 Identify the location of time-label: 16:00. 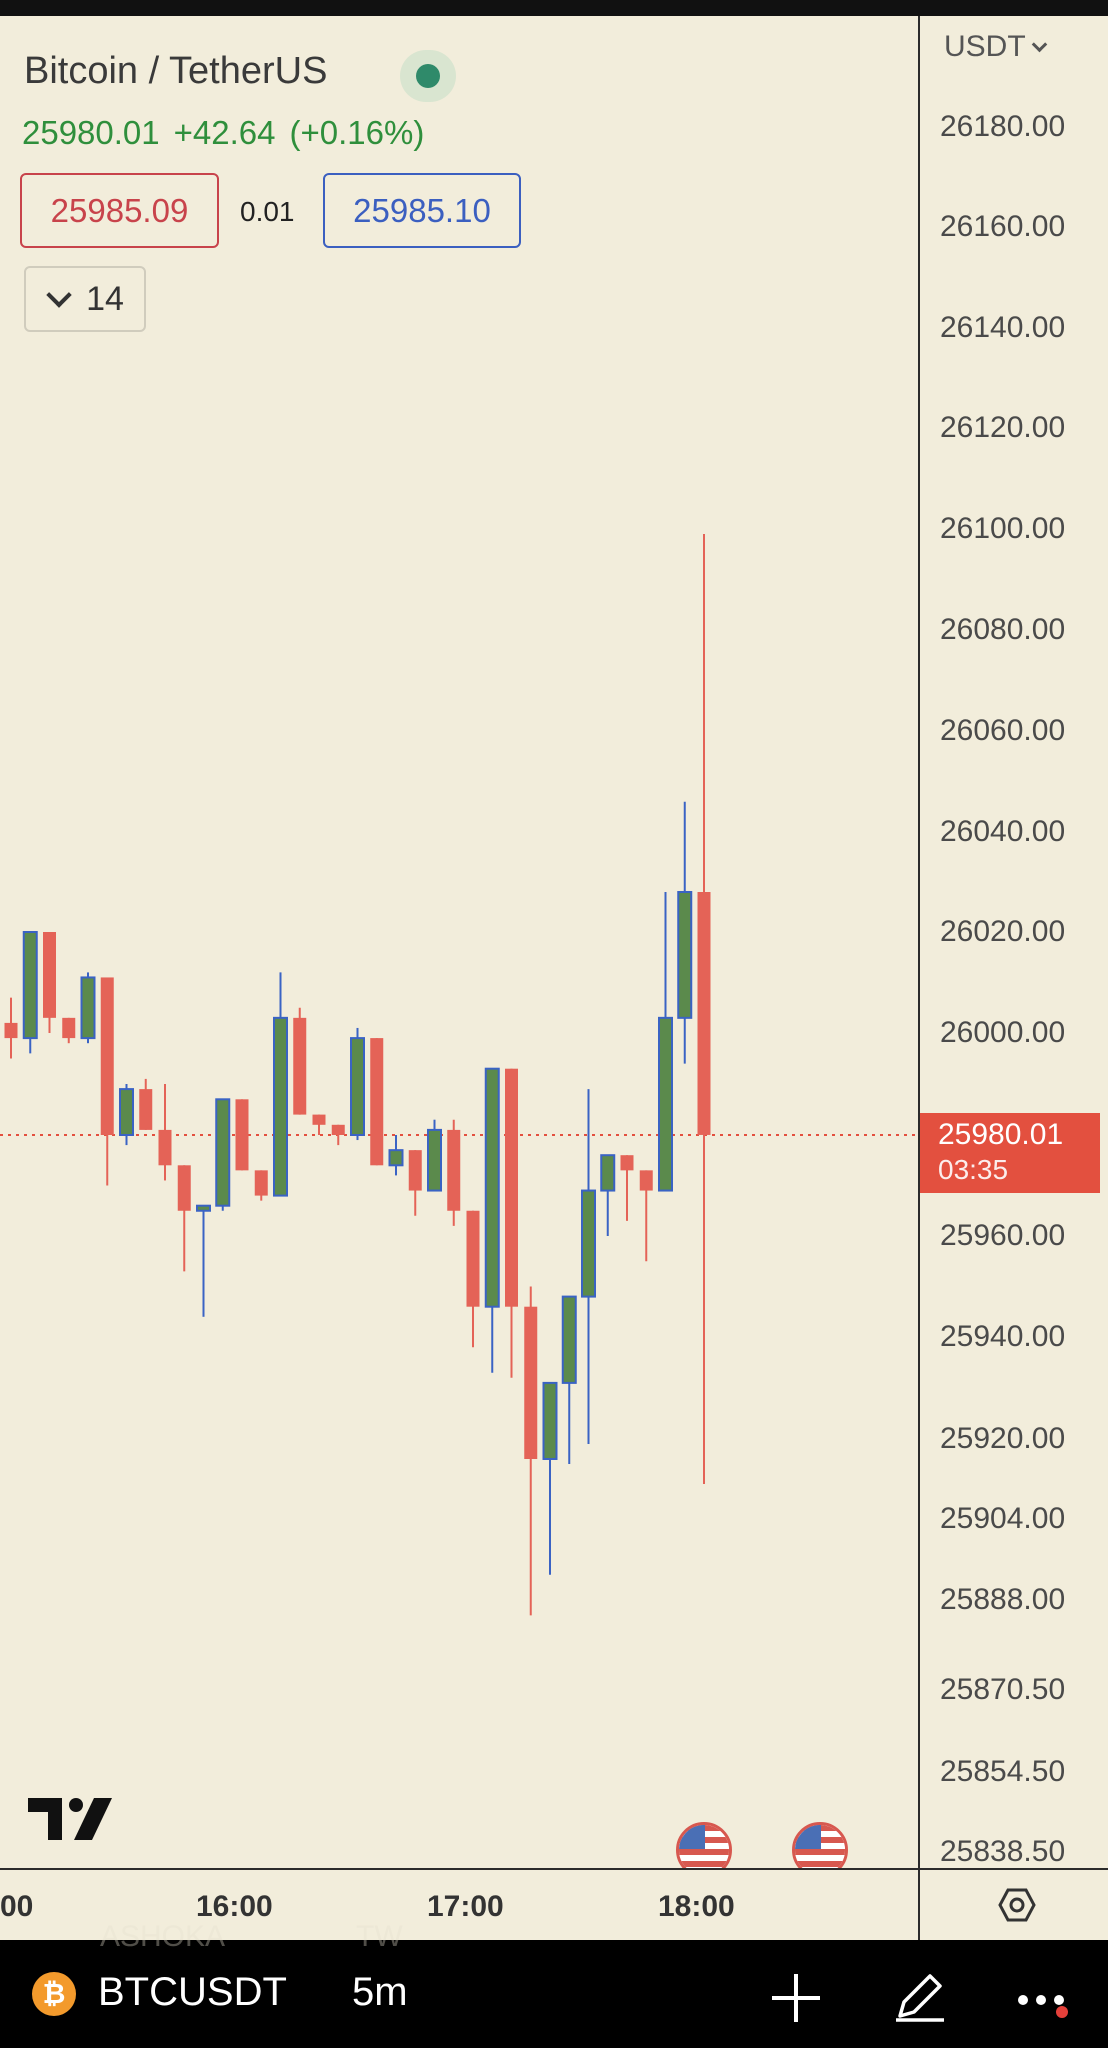
(234, 1906).